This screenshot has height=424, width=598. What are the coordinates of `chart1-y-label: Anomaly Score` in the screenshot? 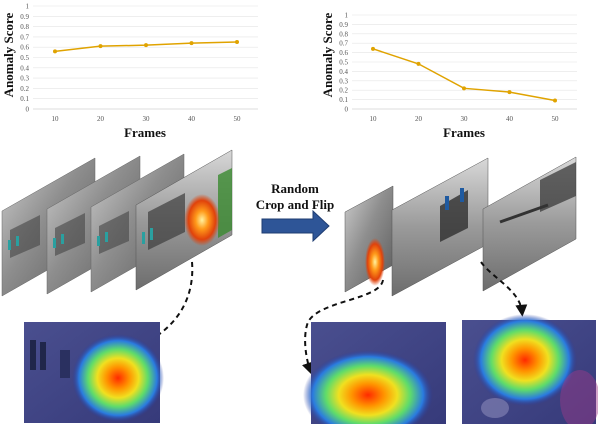 It's located at (8, 54).